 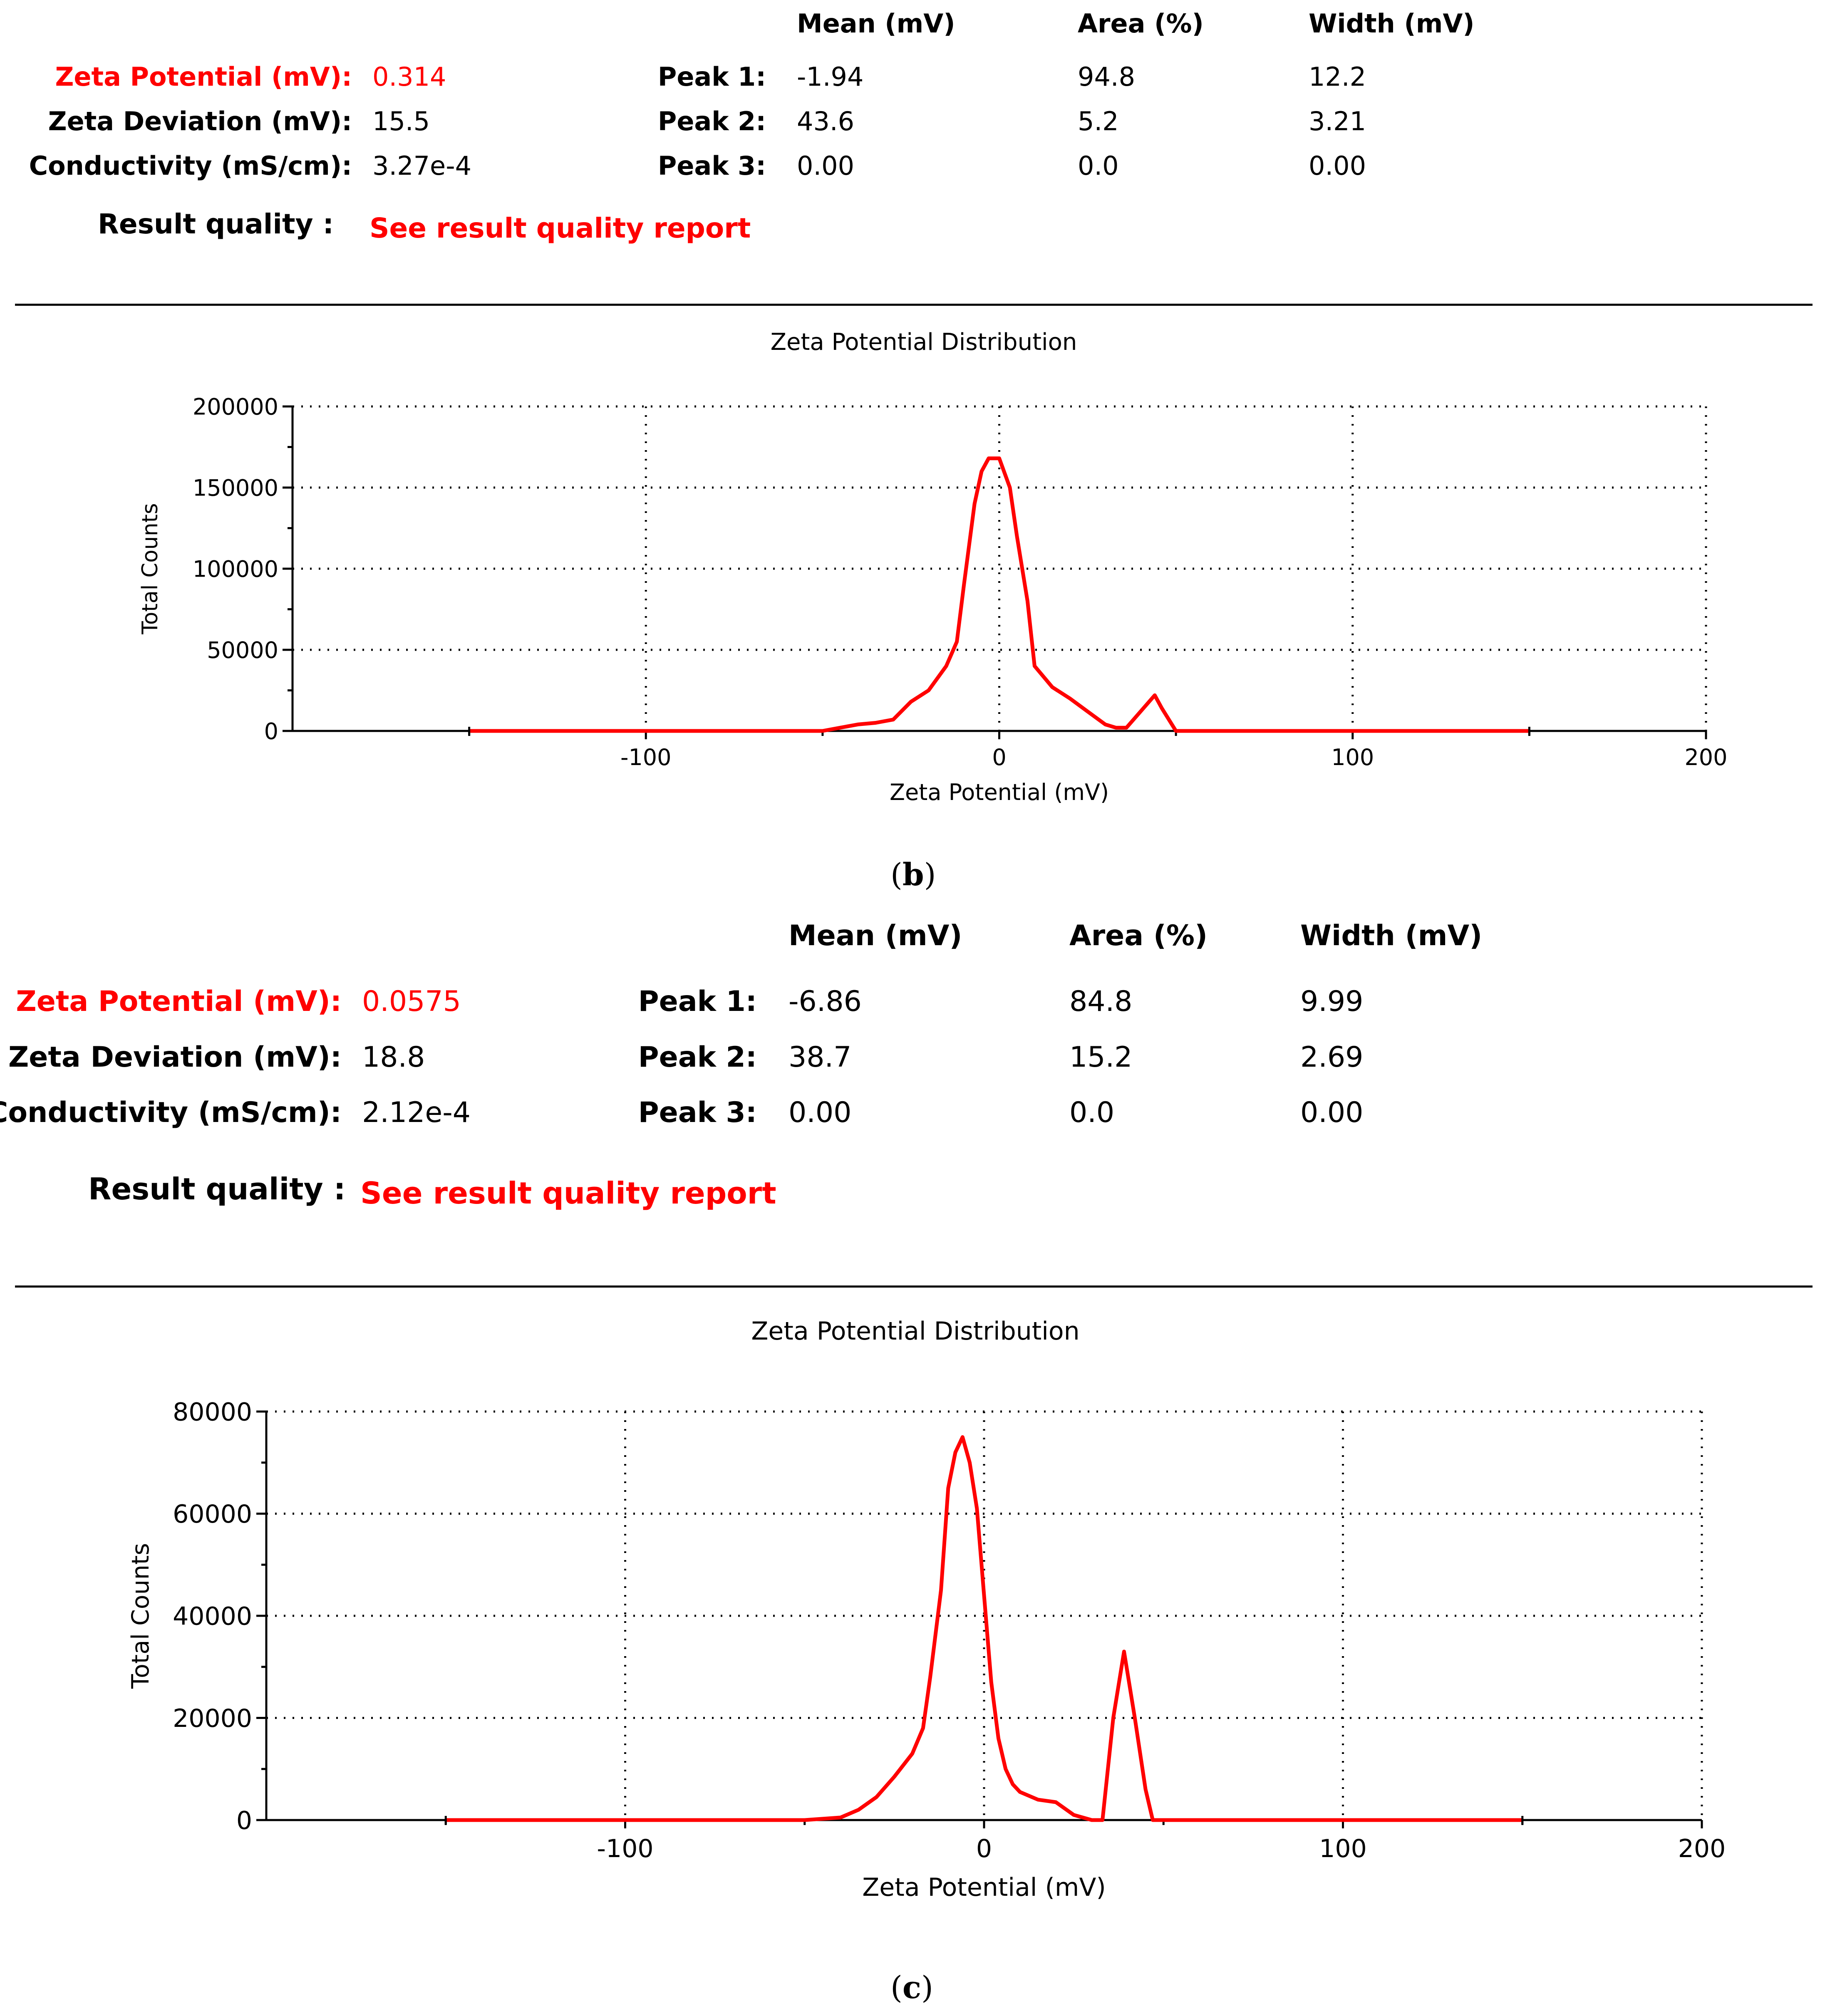 What do you see at coordinates (1332, 1057) in the screenshot?
I see `peak-2-width: 2.69` at bounding box center [1332, 1057].